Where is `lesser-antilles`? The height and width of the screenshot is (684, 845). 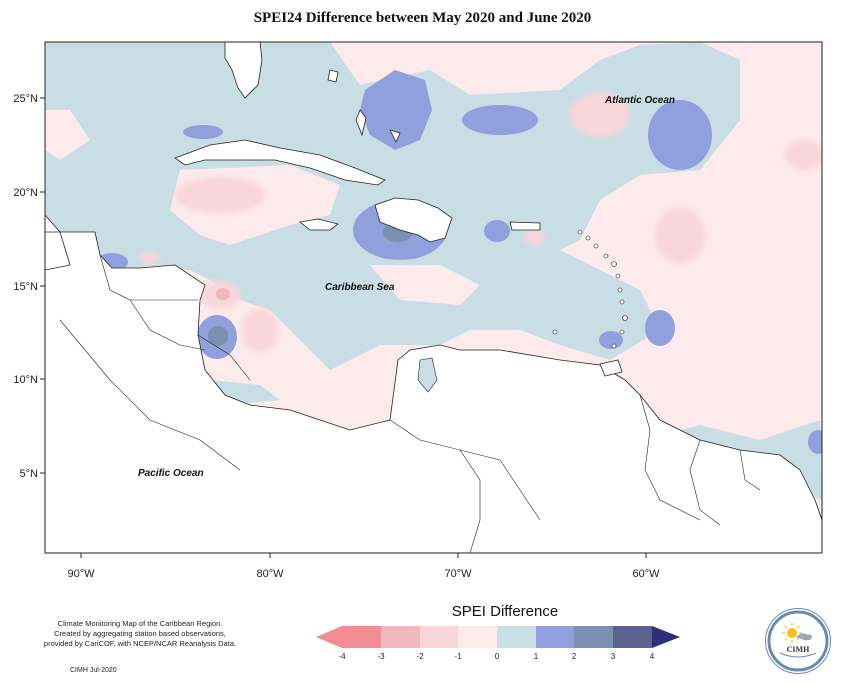
lesser-antilles is located at coordinates (590, 289).